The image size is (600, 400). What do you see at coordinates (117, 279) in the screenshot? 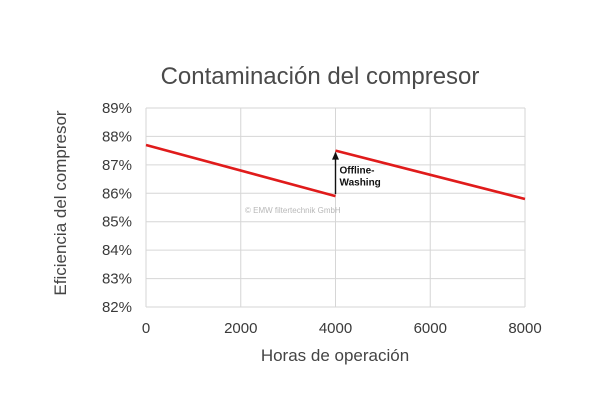
I see `y-tick-label: 83%` at bounding box center [117, 279].